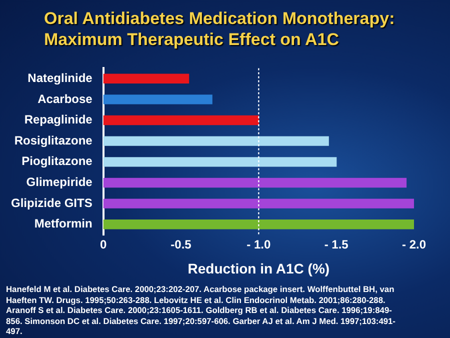 The width and height of the screenshot is (450, 338). What do you see at coordinates (414, 244) in the screenshot?
I see `x-tick-label: - 2.0` at bounding box center [414, 244].